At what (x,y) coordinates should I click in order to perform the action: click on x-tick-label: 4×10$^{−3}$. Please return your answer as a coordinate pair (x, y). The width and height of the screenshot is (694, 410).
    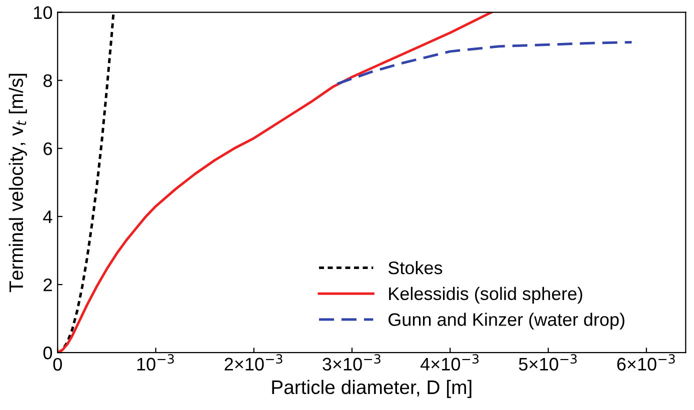
    Looking at the image, I should click on (449, 362).